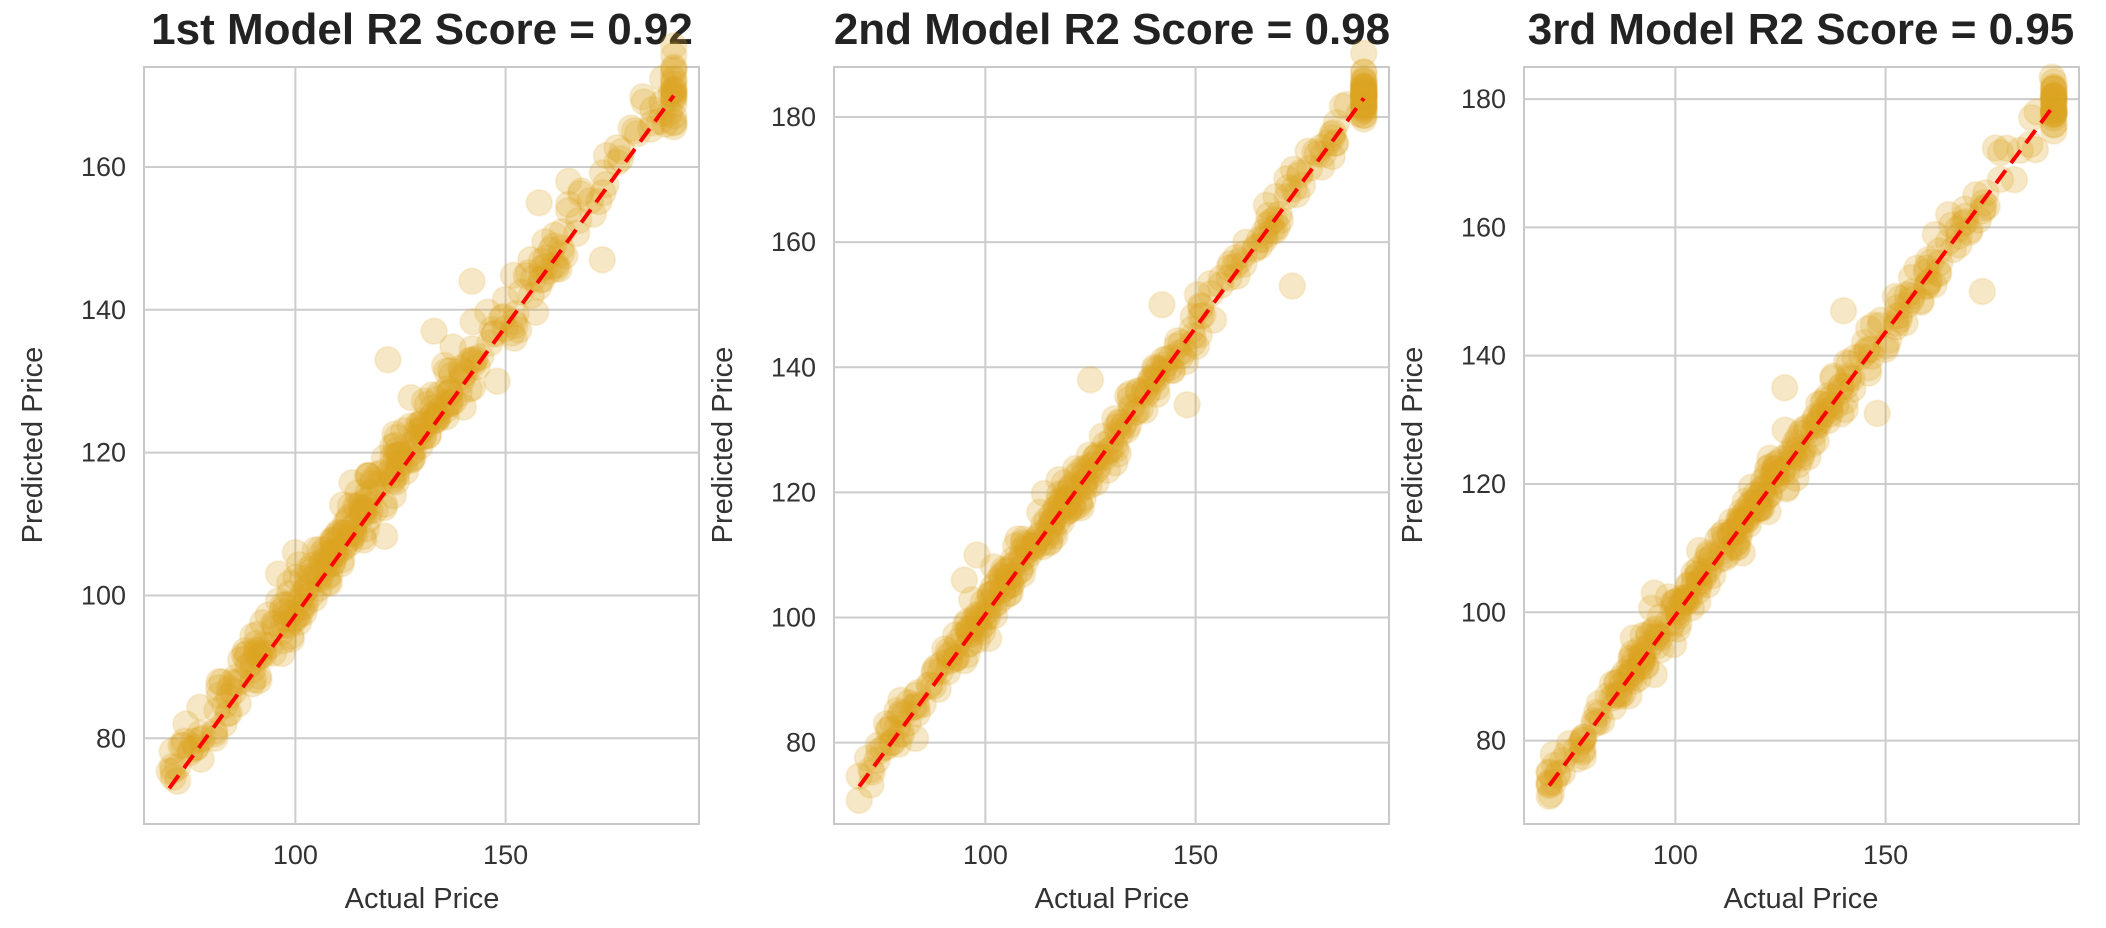 The width and height of the screenshot is (2106, 928). Describe the element at coordinates (793, 117) in the screenshot. I see `y-tick-label: 180` at that location.